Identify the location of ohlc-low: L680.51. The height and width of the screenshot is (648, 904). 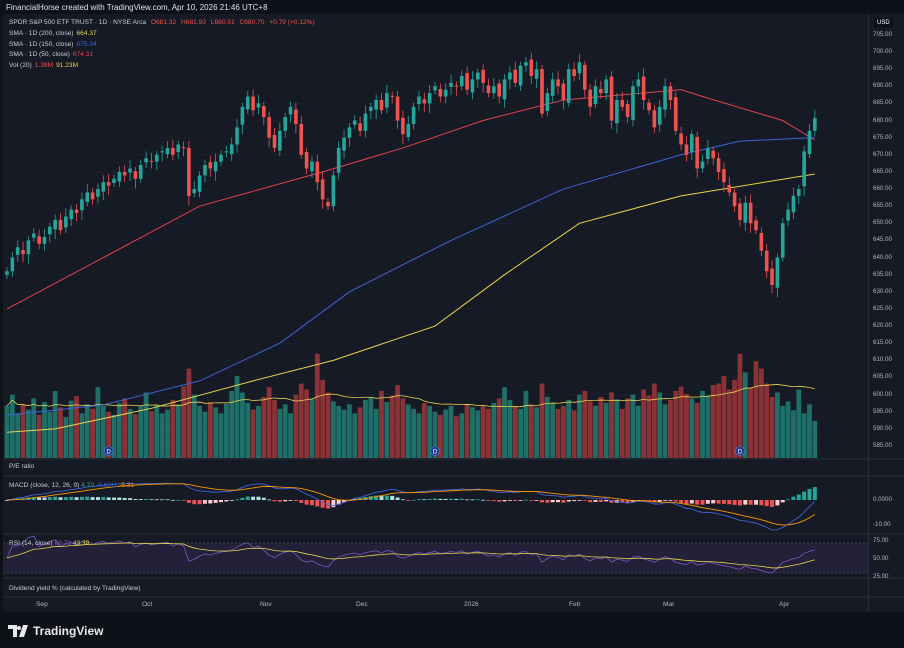
(222, 22).